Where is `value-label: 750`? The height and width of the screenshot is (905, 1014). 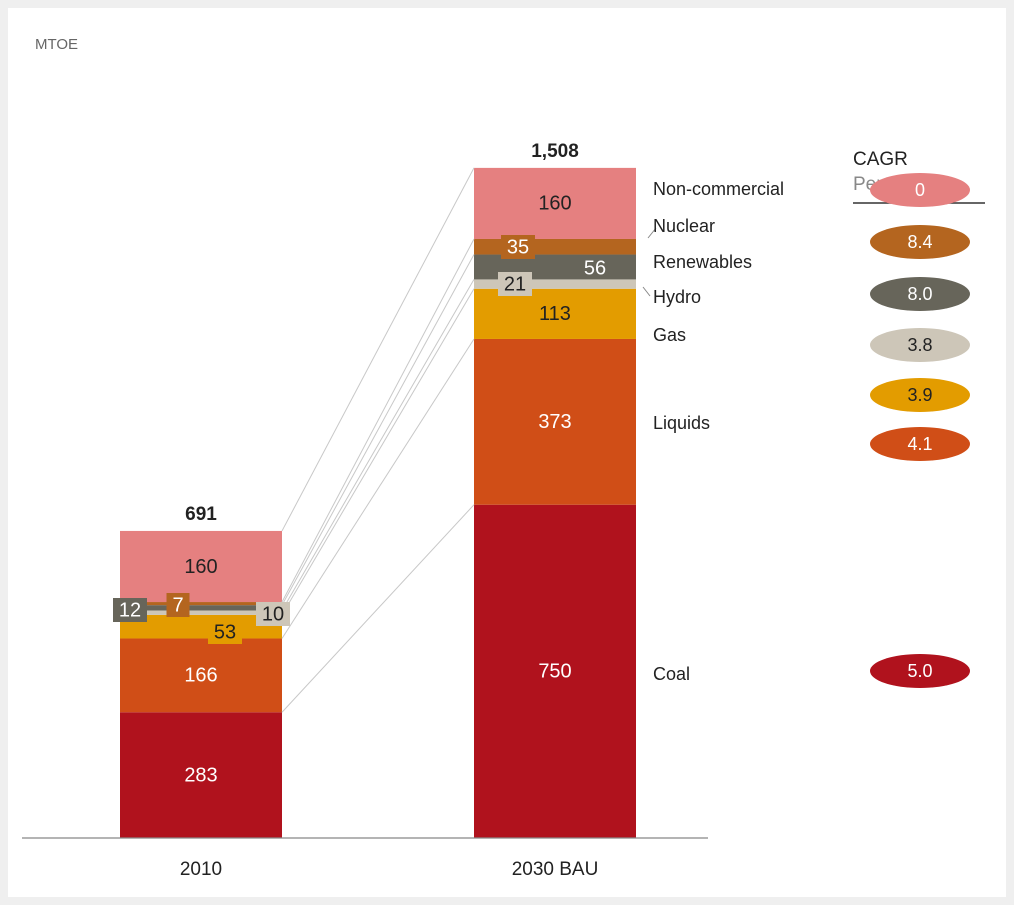 value-label: 750 is located at coordinates (554, 672).